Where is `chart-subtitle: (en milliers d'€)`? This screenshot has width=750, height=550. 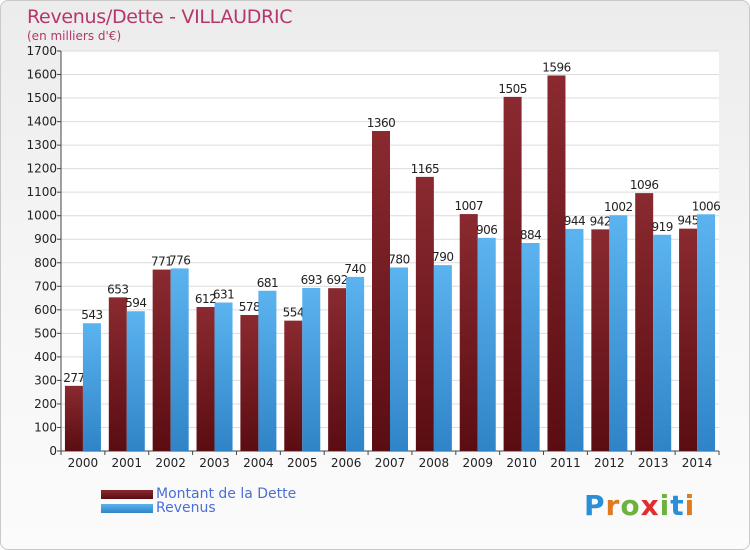 chart-subtitle: (en milliers d'€) is located at coordinates (74, 36).